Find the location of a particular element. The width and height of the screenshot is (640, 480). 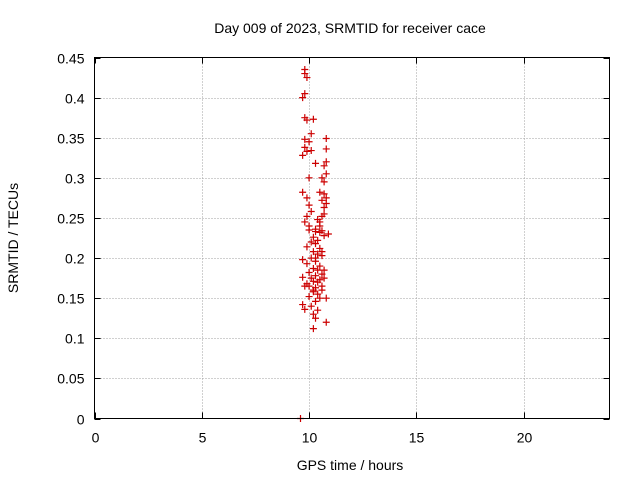

x-tick-label: 5 is located at coordinates (203, 438).